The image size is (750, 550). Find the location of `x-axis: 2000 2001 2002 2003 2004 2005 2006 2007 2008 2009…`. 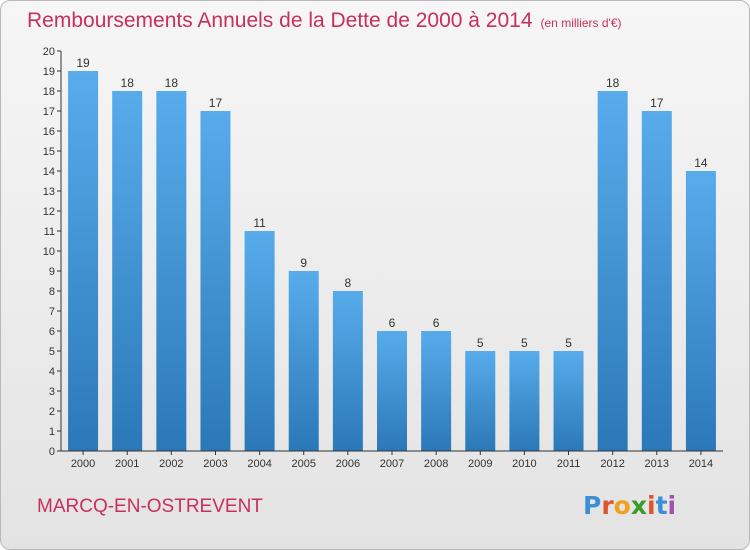

x-axis: 2000 2001 2002 2003 2004 2005 2006 2007 2008 2009… is located at coordinates (392, 460).